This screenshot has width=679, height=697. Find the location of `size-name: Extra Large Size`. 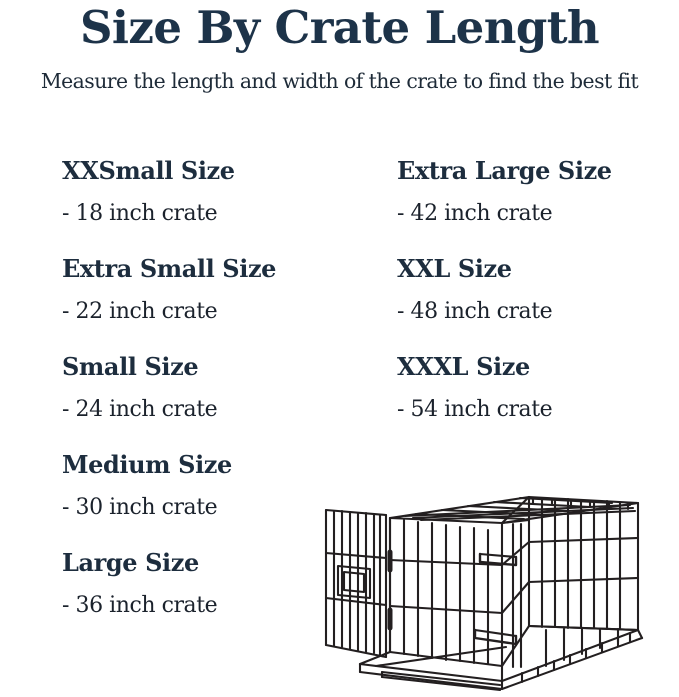

size-name: Extra Large Size is located at coordinates (504, 170).